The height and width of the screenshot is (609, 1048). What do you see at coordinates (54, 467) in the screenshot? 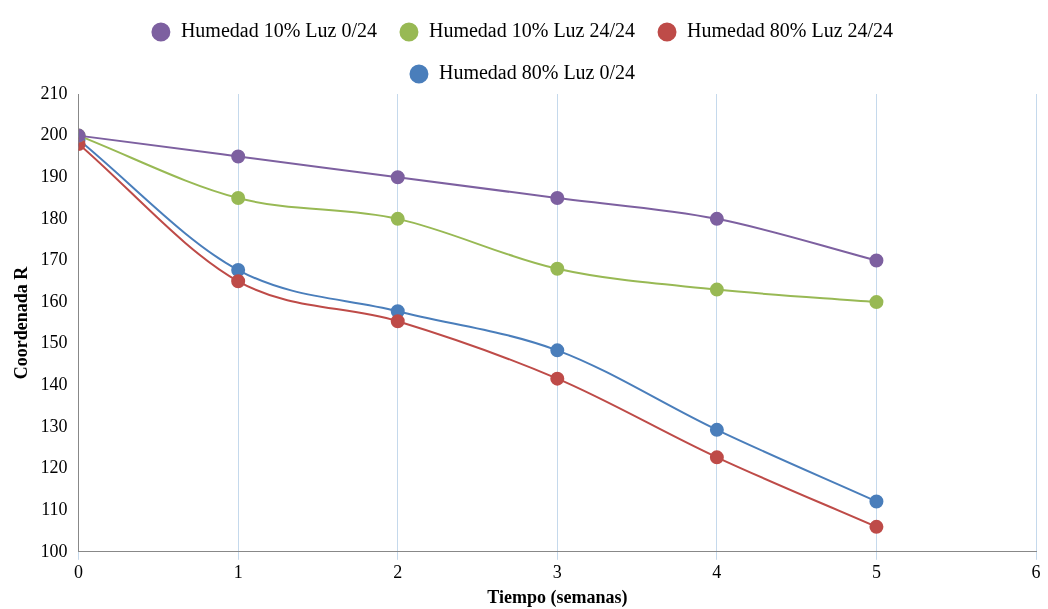
I see `y-tick-label: 120` at bounding box center [54, 467].